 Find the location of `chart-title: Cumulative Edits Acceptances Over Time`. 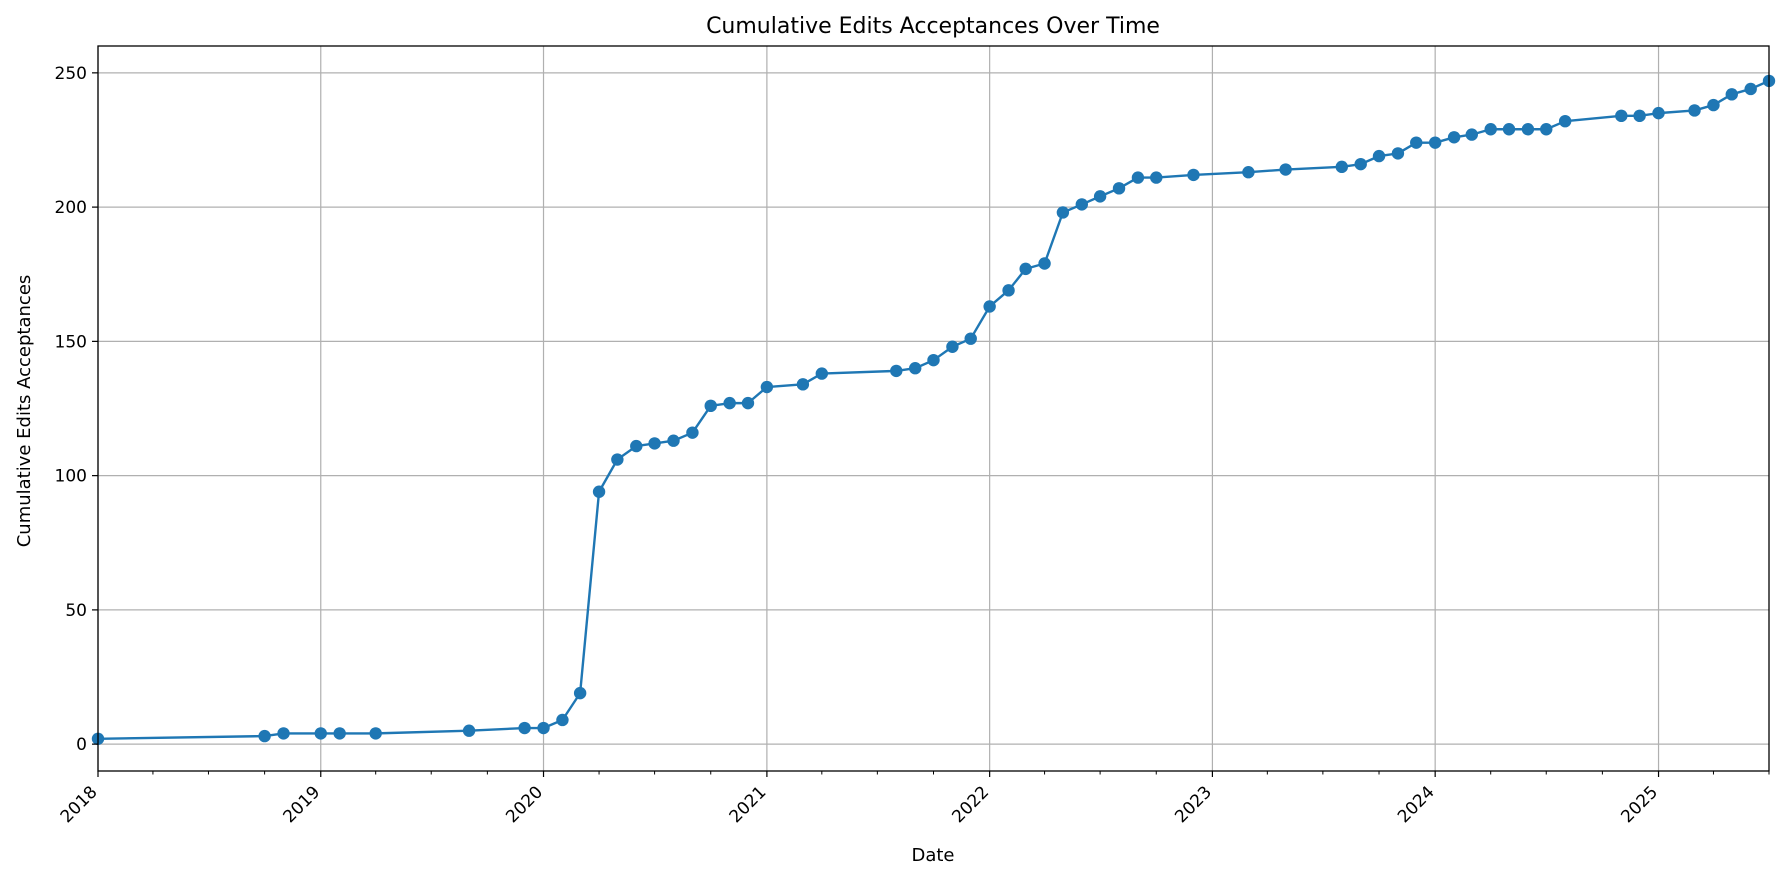

chart-title: Cumulative Edits Acceptances Over Time is located at coordinates (933, 26).